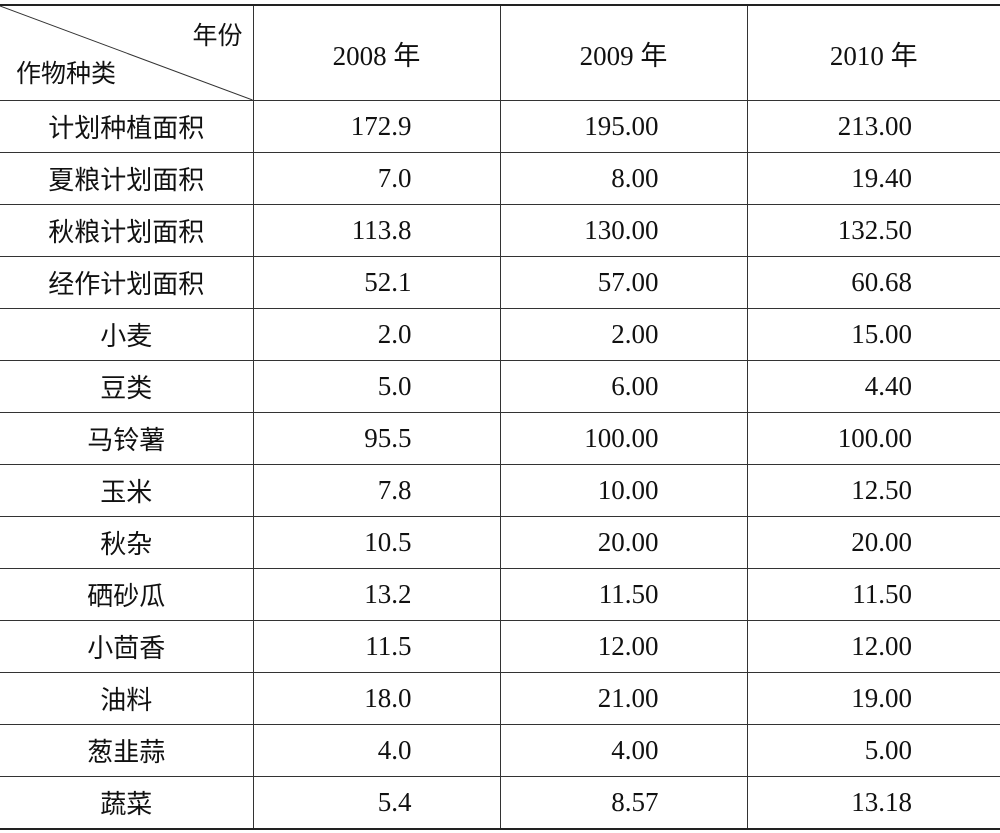 This screenshot has width=1000, height=833. I want to click on table-row: 蔬菜 5.4 8.57 13.18, so click(500, 803).